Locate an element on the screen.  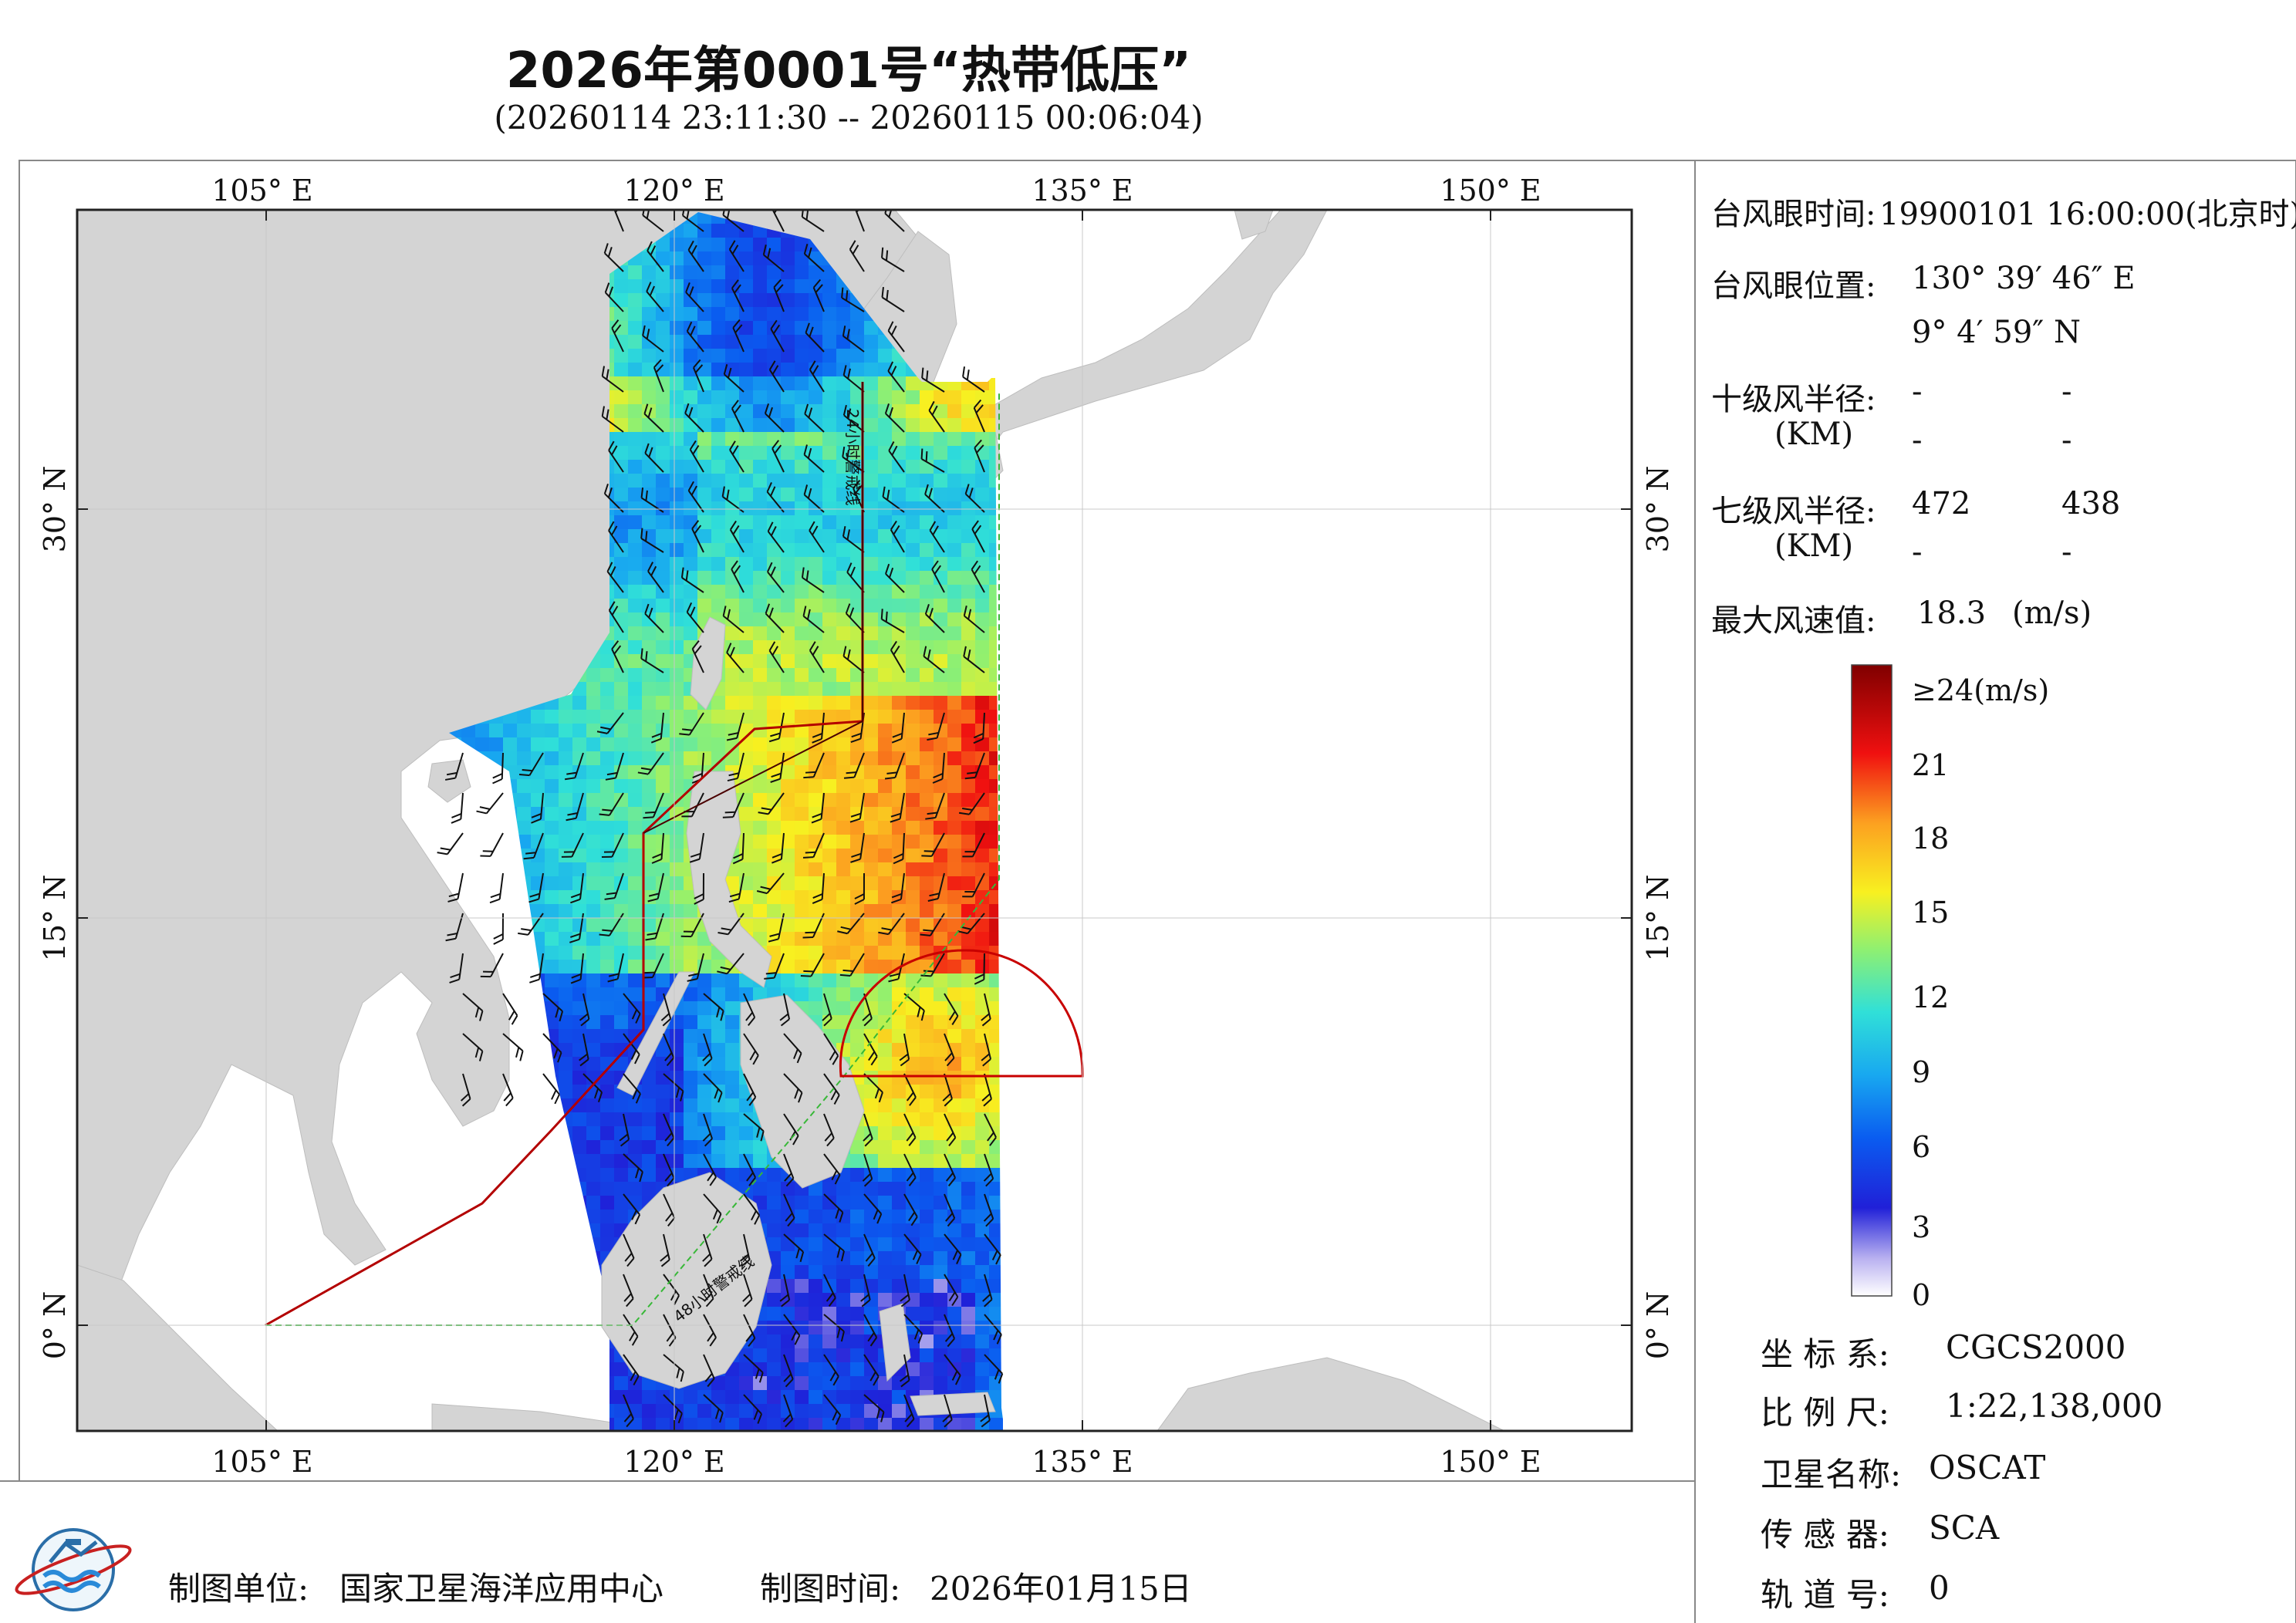
luzon-mask is located at coordinates (729, 879).